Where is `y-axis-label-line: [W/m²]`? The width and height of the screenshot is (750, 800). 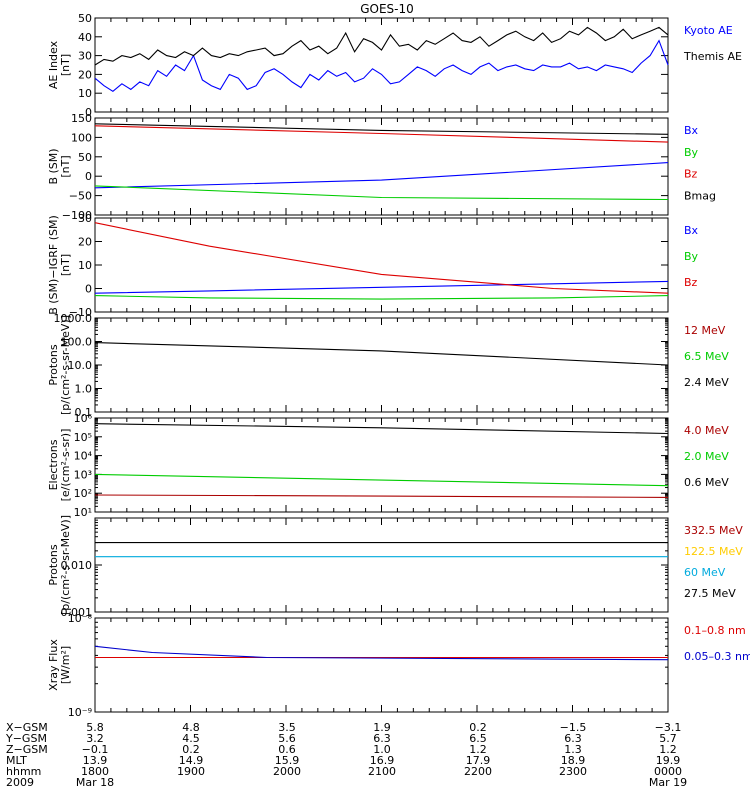 y-axis-label-line: [W/m²] is located at coordinates (65, 665).